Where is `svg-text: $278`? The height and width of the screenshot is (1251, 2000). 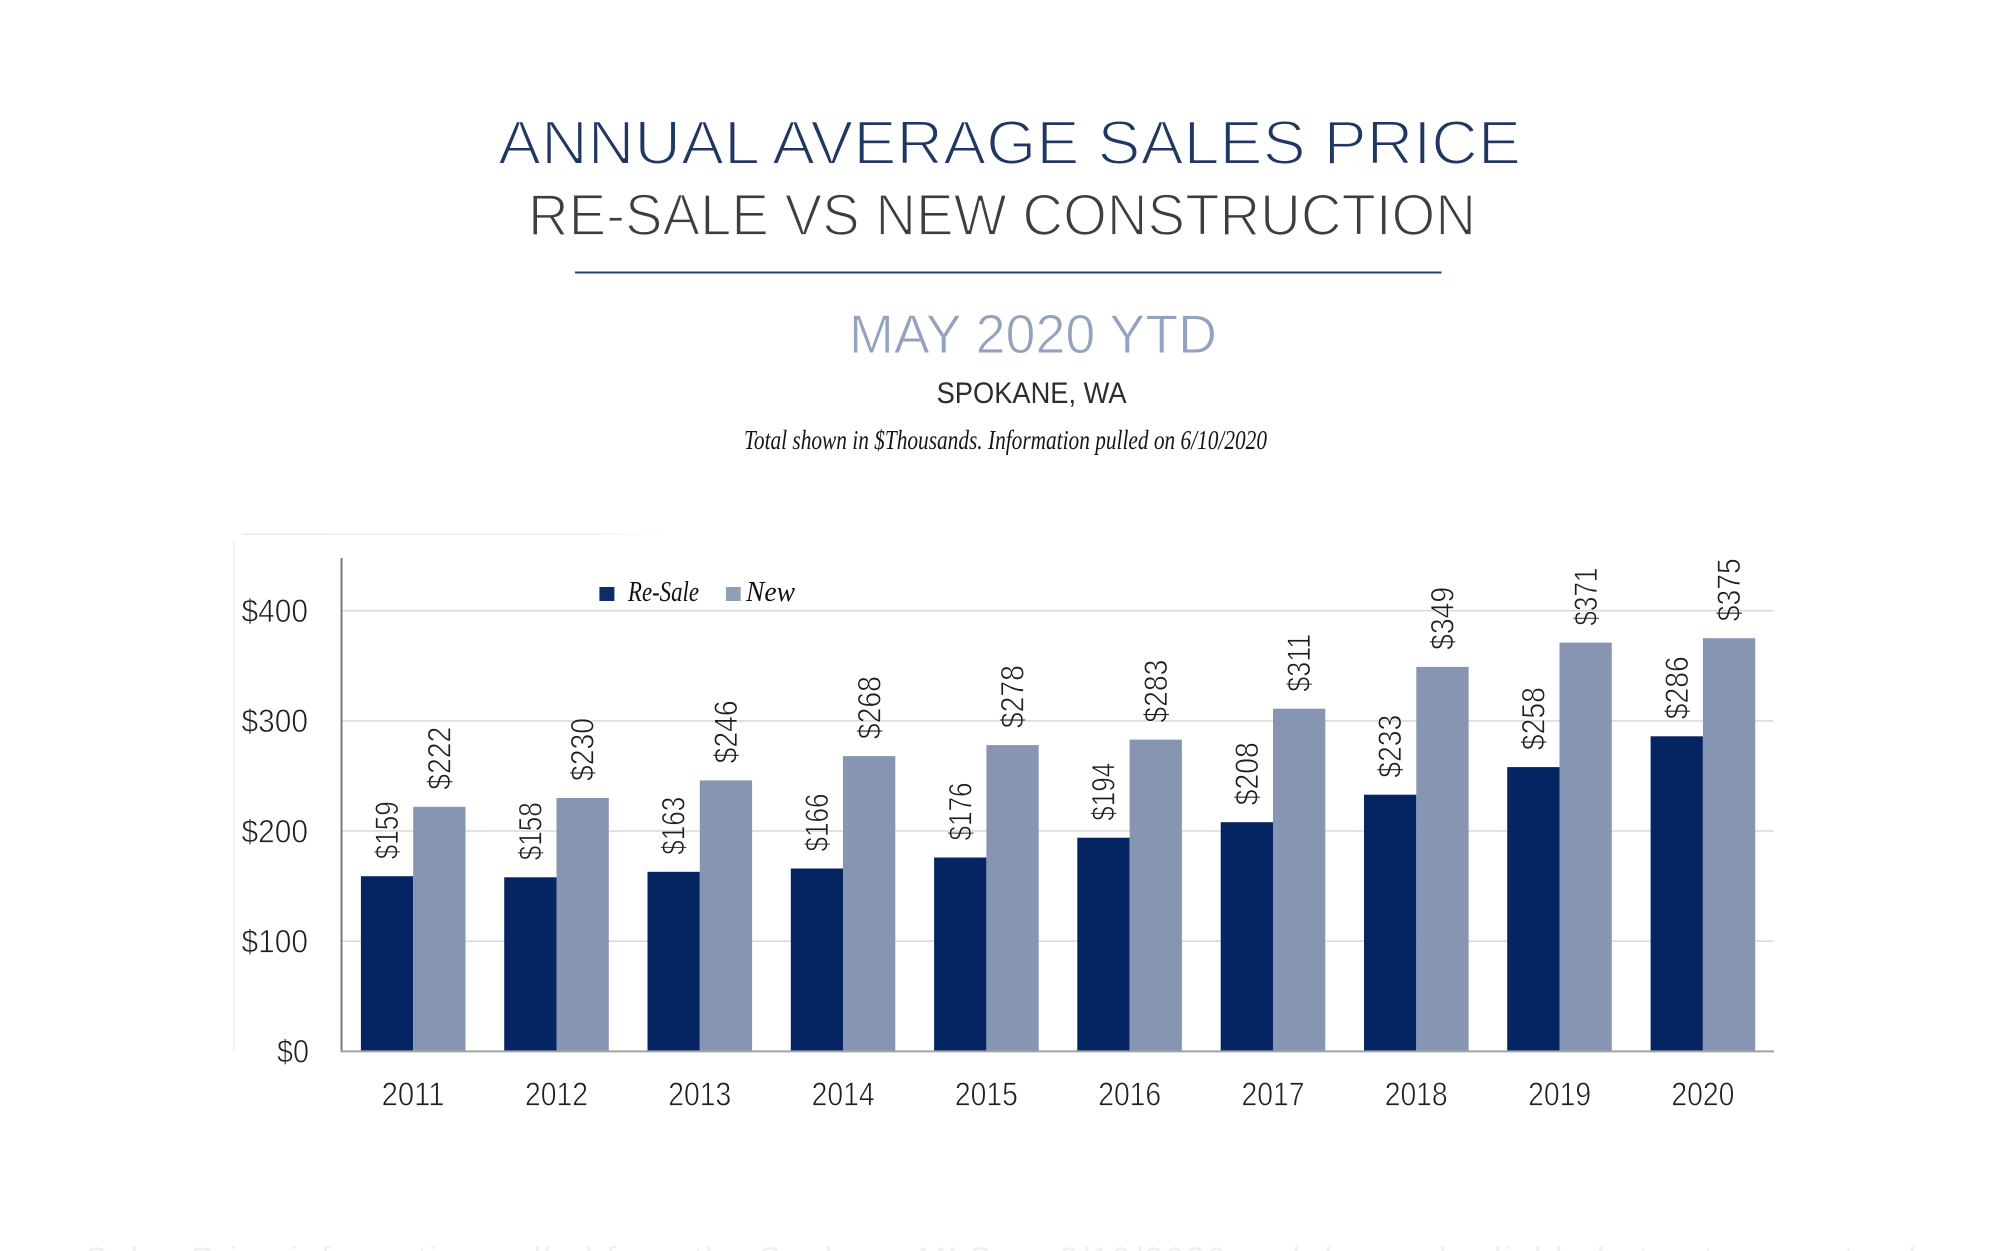
svg-text: $278 is located at coordinates (1013, 696).